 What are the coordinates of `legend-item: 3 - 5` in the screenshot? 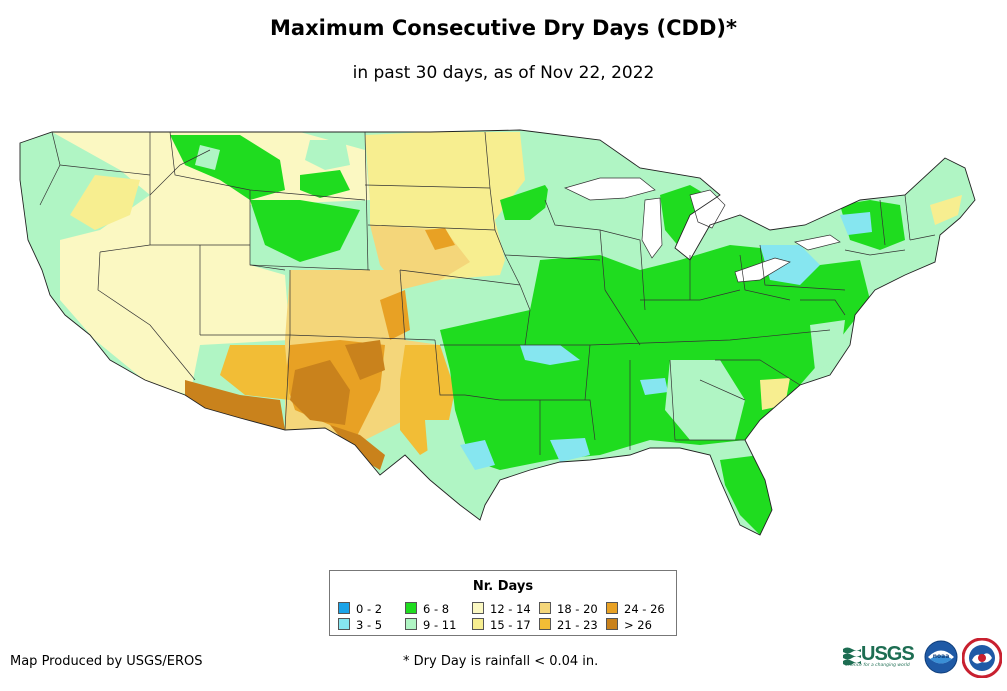 It's located at (360, 625).